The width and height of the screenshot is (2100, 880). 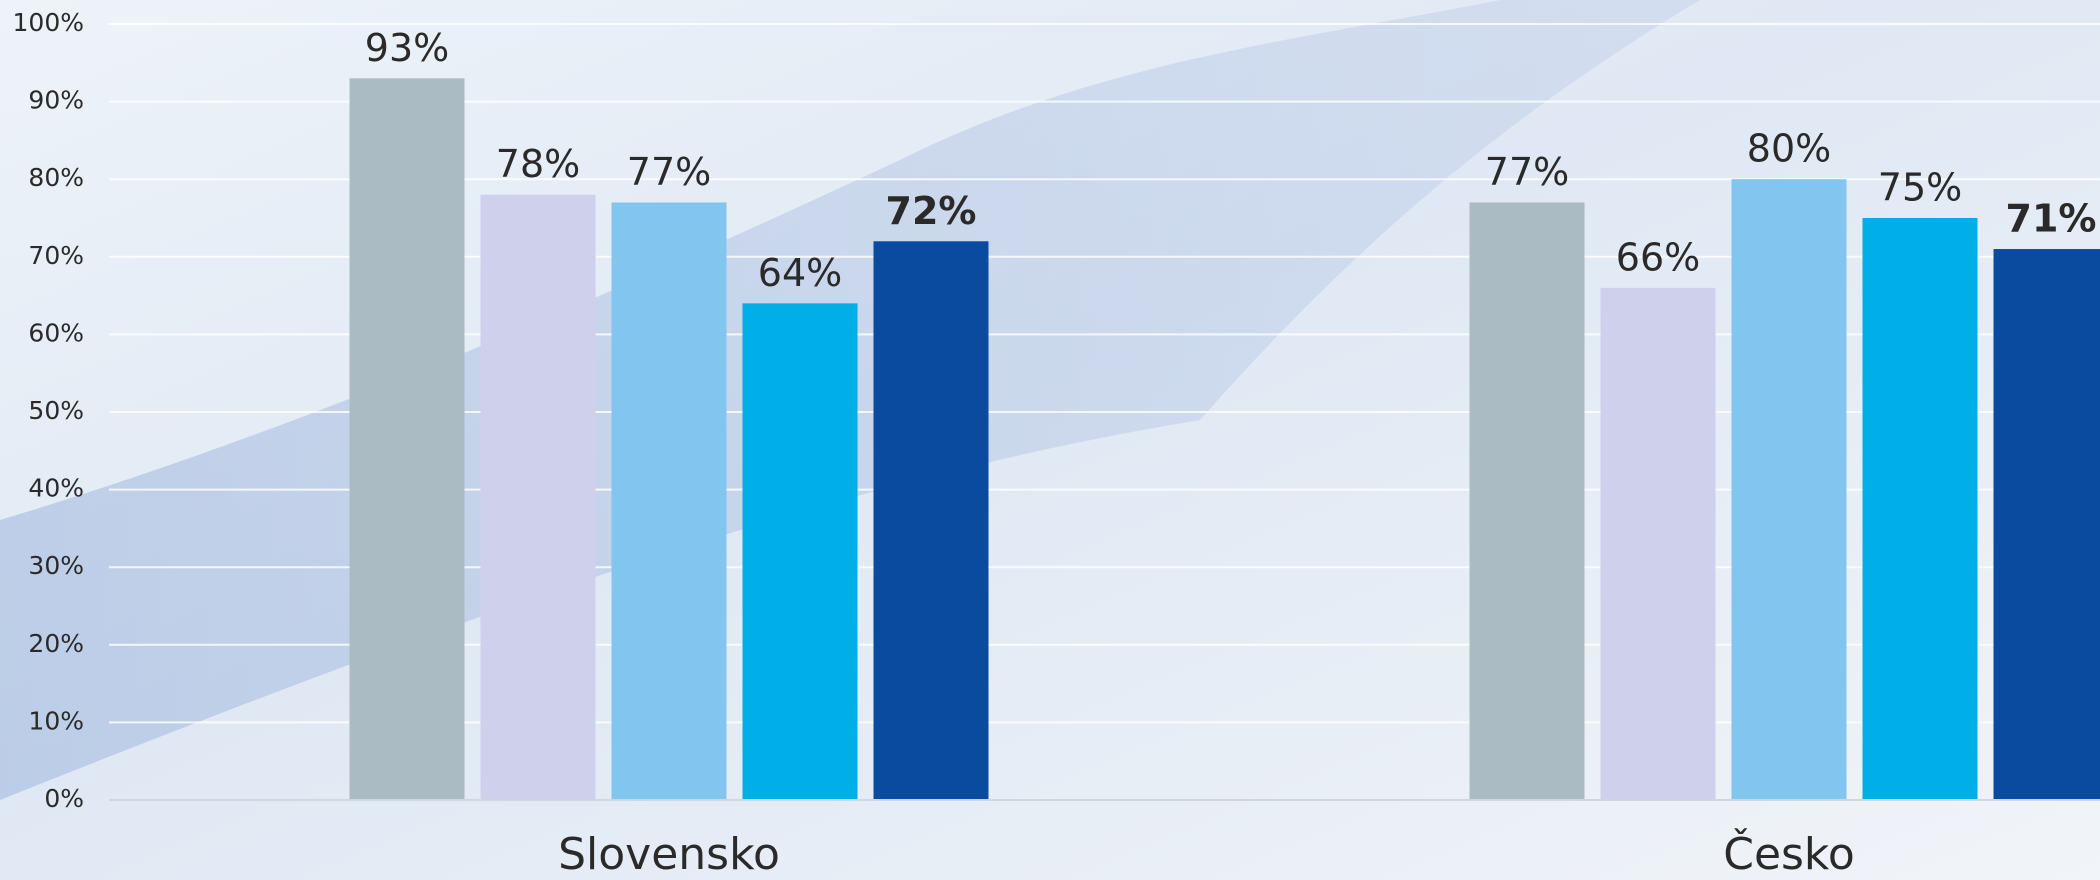 What do you see at coordinates (56, 488) in the screenshot?
I see `y-tick-label: 40%` at bounding box center [56, 488].